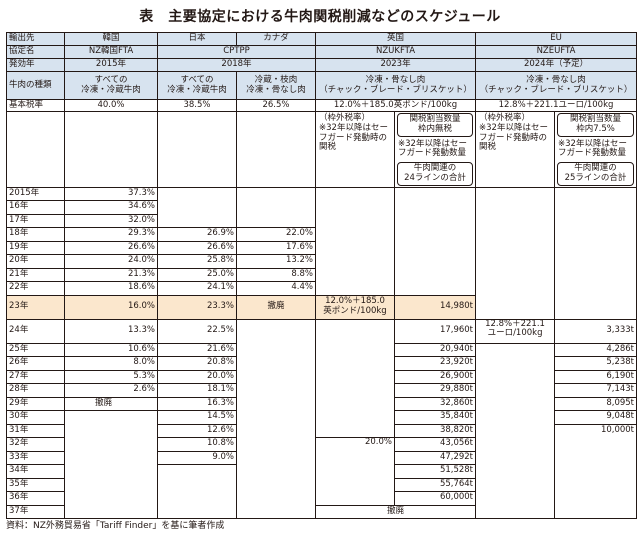 The height and width of the screenshot is (536, 640). What do you see at coordinates (111, 307) in the screenshot?
I see `korea-rate: 16.0%` at bounding box center [111, 307].